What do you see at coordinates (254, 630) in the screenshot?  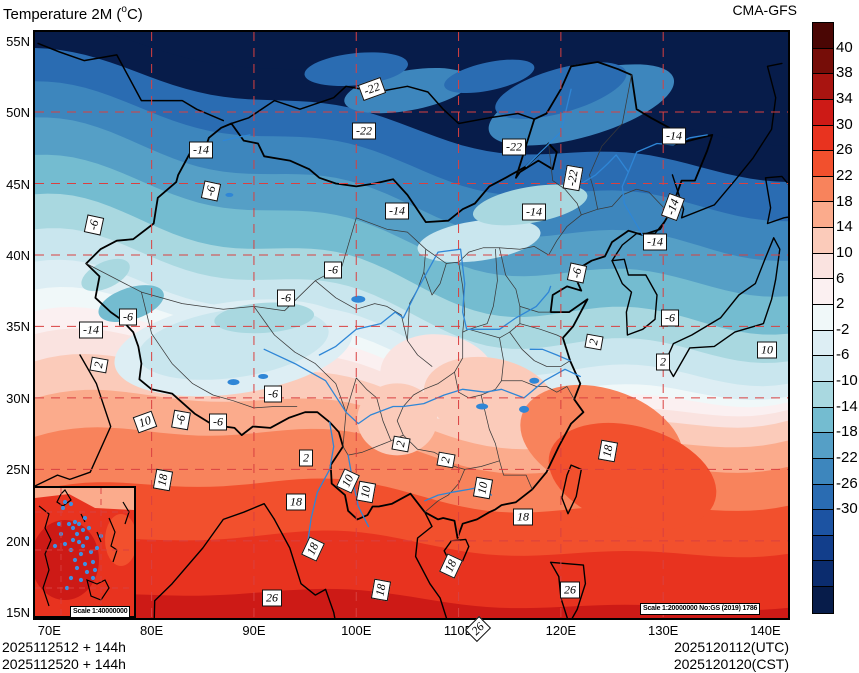 I see `lon-label-90E: 90E` at bounding box center [254, 630].